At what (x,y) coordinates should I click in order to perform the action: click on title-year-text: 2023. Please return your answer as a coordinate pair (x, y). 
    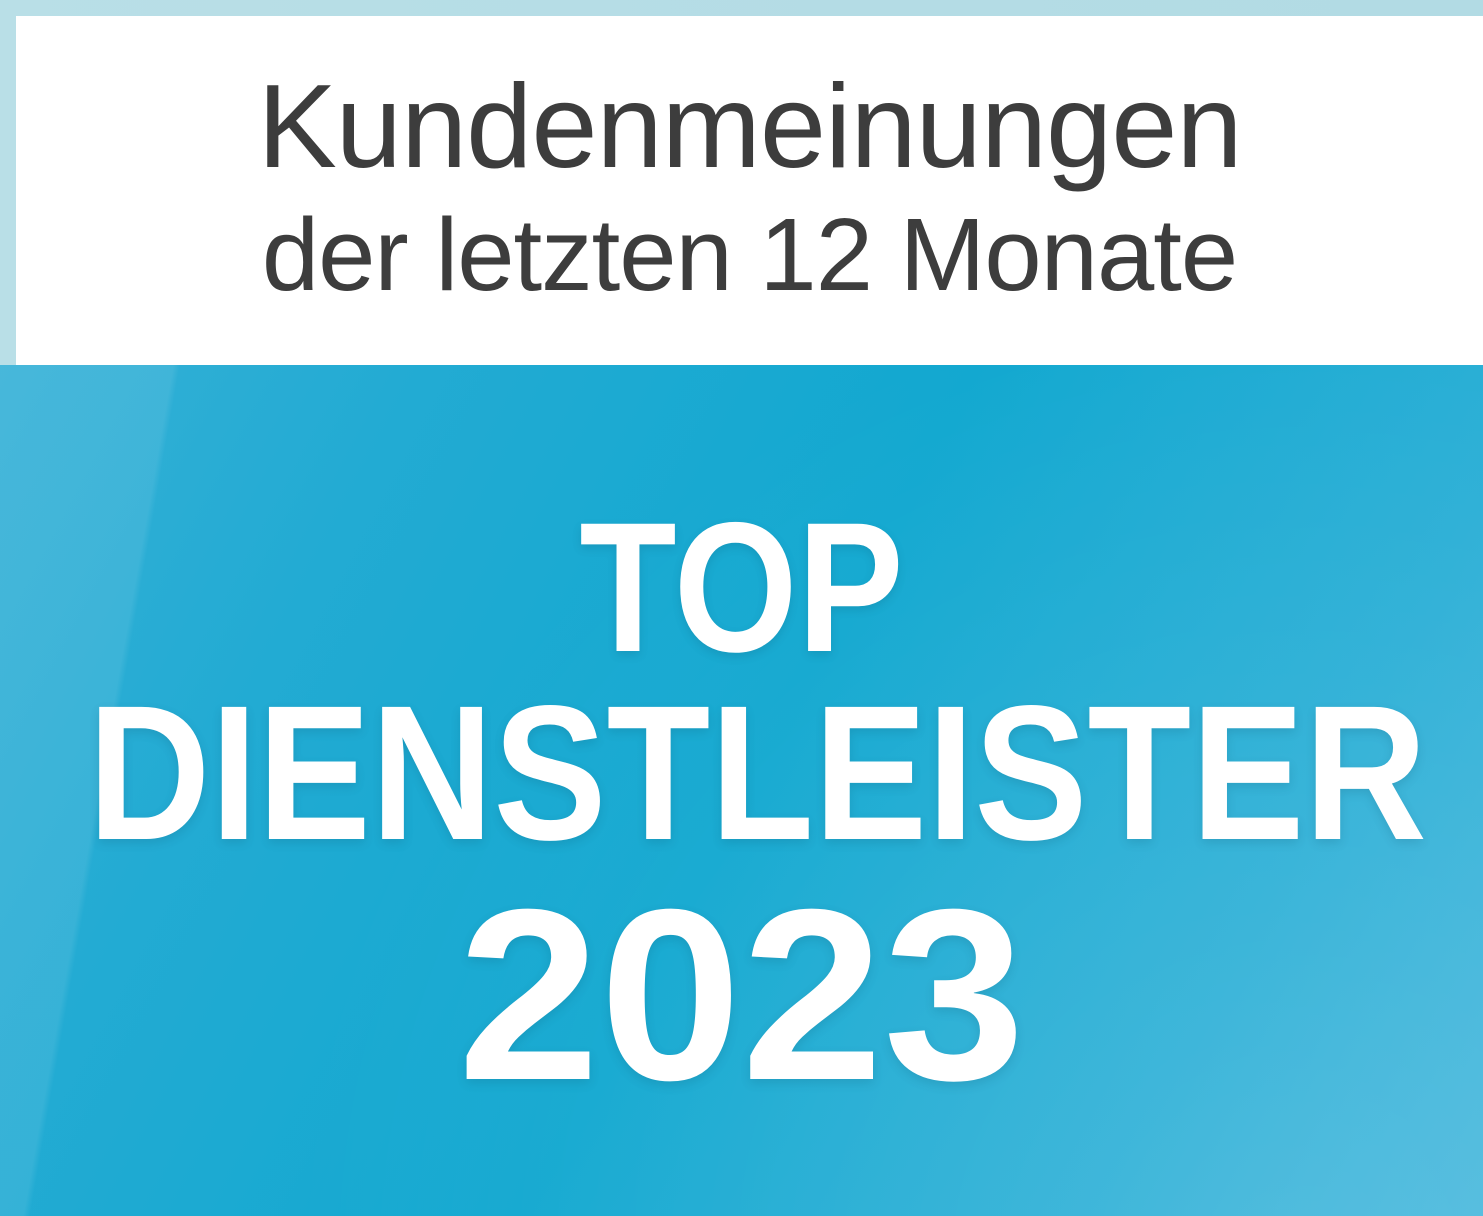
    Looking at the image, I should click on (741, 994).